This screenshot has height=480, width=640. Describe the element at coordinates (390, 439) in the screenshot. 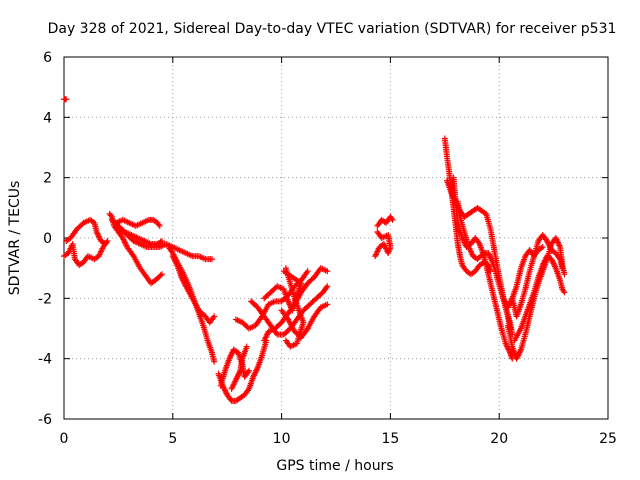

I see `x-tick-label: 15` at that location.